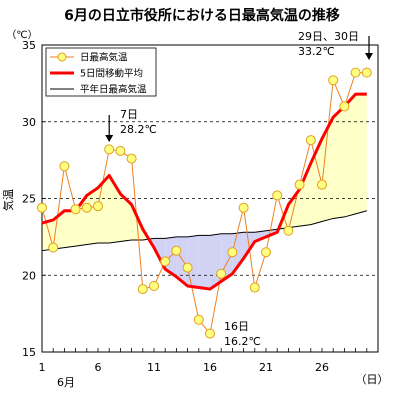 Image resolution: width=400 pixels, height=400 pixels. Describe the element at coordinates (322, 367) in the screenshot. I see `x-tick-label: 26` at that location.